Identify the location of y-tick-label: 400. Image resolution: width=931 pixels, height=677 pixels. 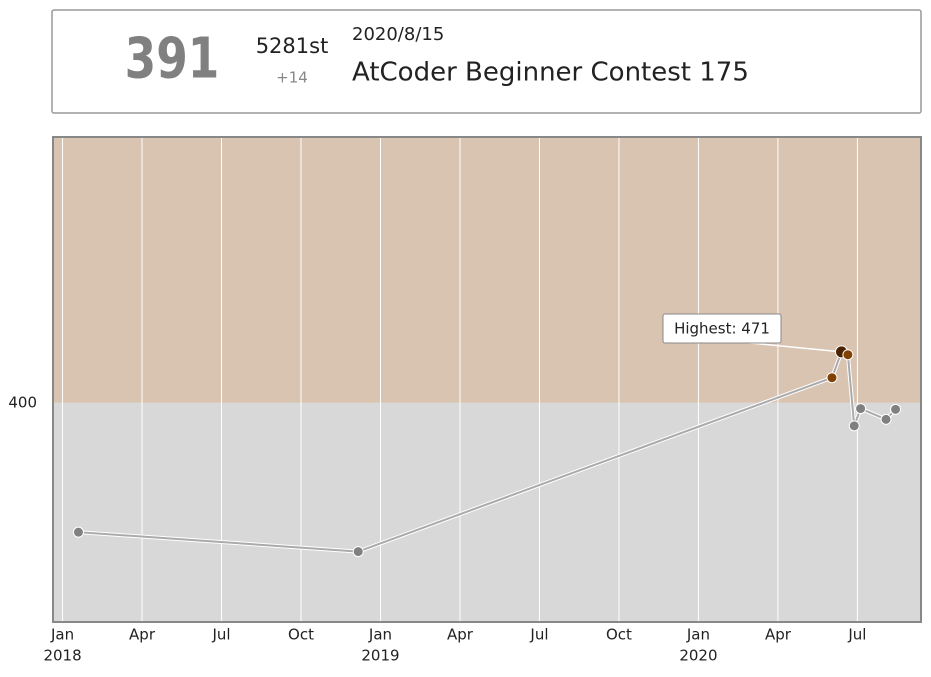
(22, 402).